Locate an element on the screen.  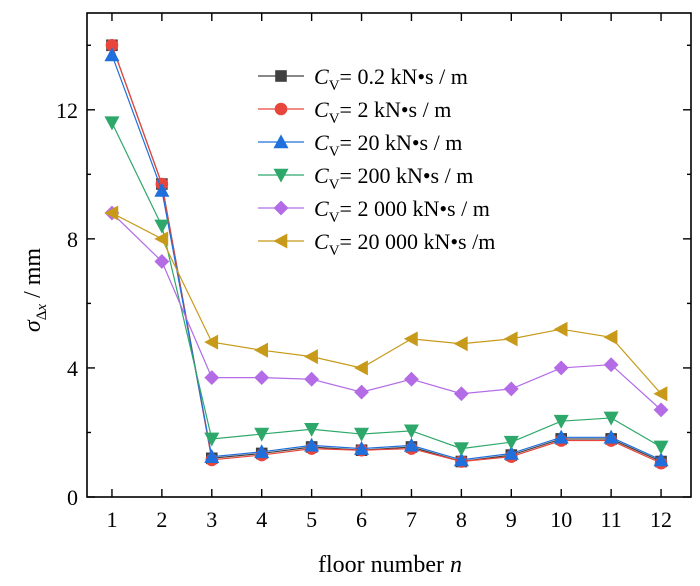
x-tick-label: 8 is located at coordinates (461, 519).